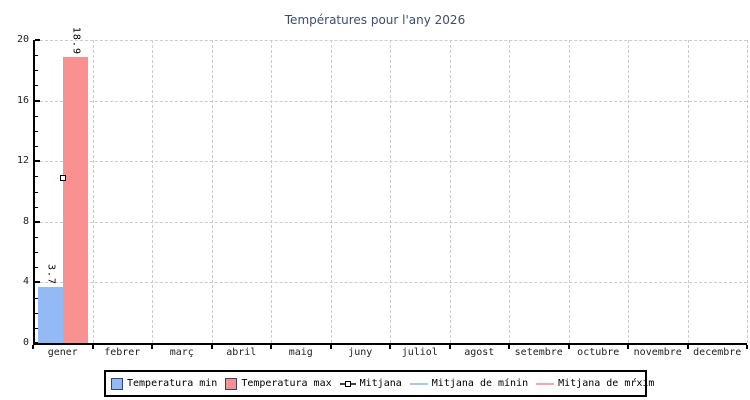 This screenshot has height=400, width=750. Describe the element at coordinates (22, 39) in the screenshot. I see `y-axis-tick-label: 20` at that location.